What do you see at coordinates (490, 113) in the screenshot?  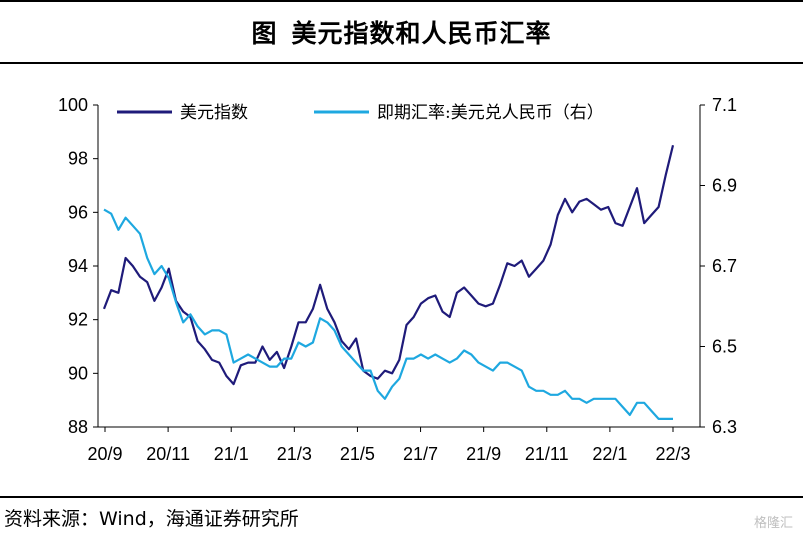 I see `legend-label-usdcny: 即期汇率:美元兑人民币（右）` at bounding box center [490, 113].